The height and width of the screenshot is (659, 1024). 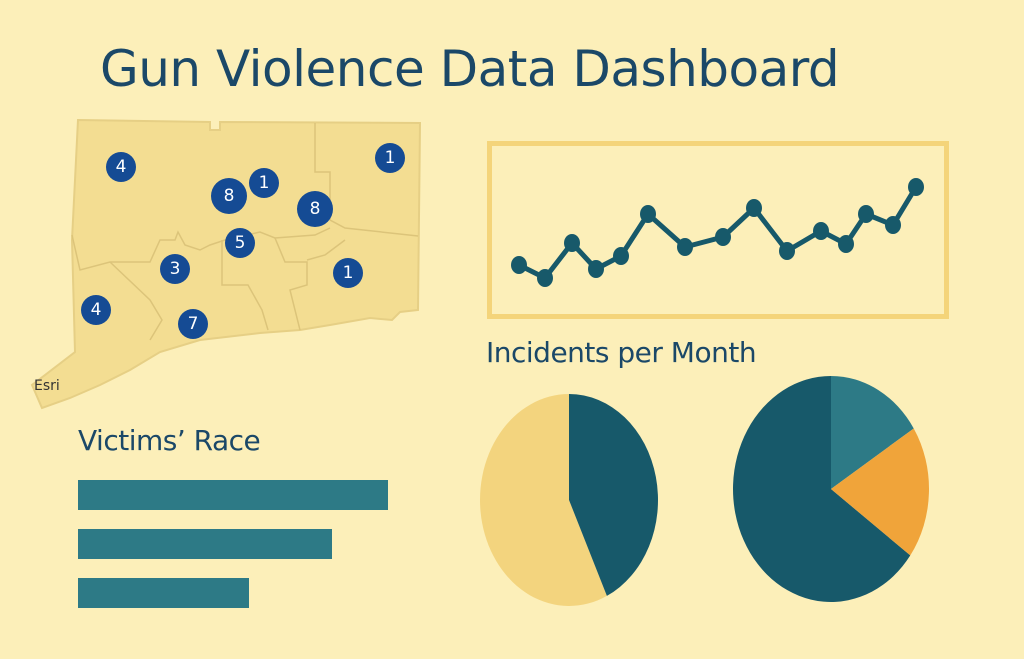 What do you see at coordinates (47, 386) in the screenshot?
I see `map-attribution: Esri` at bounding box center [47, 386].